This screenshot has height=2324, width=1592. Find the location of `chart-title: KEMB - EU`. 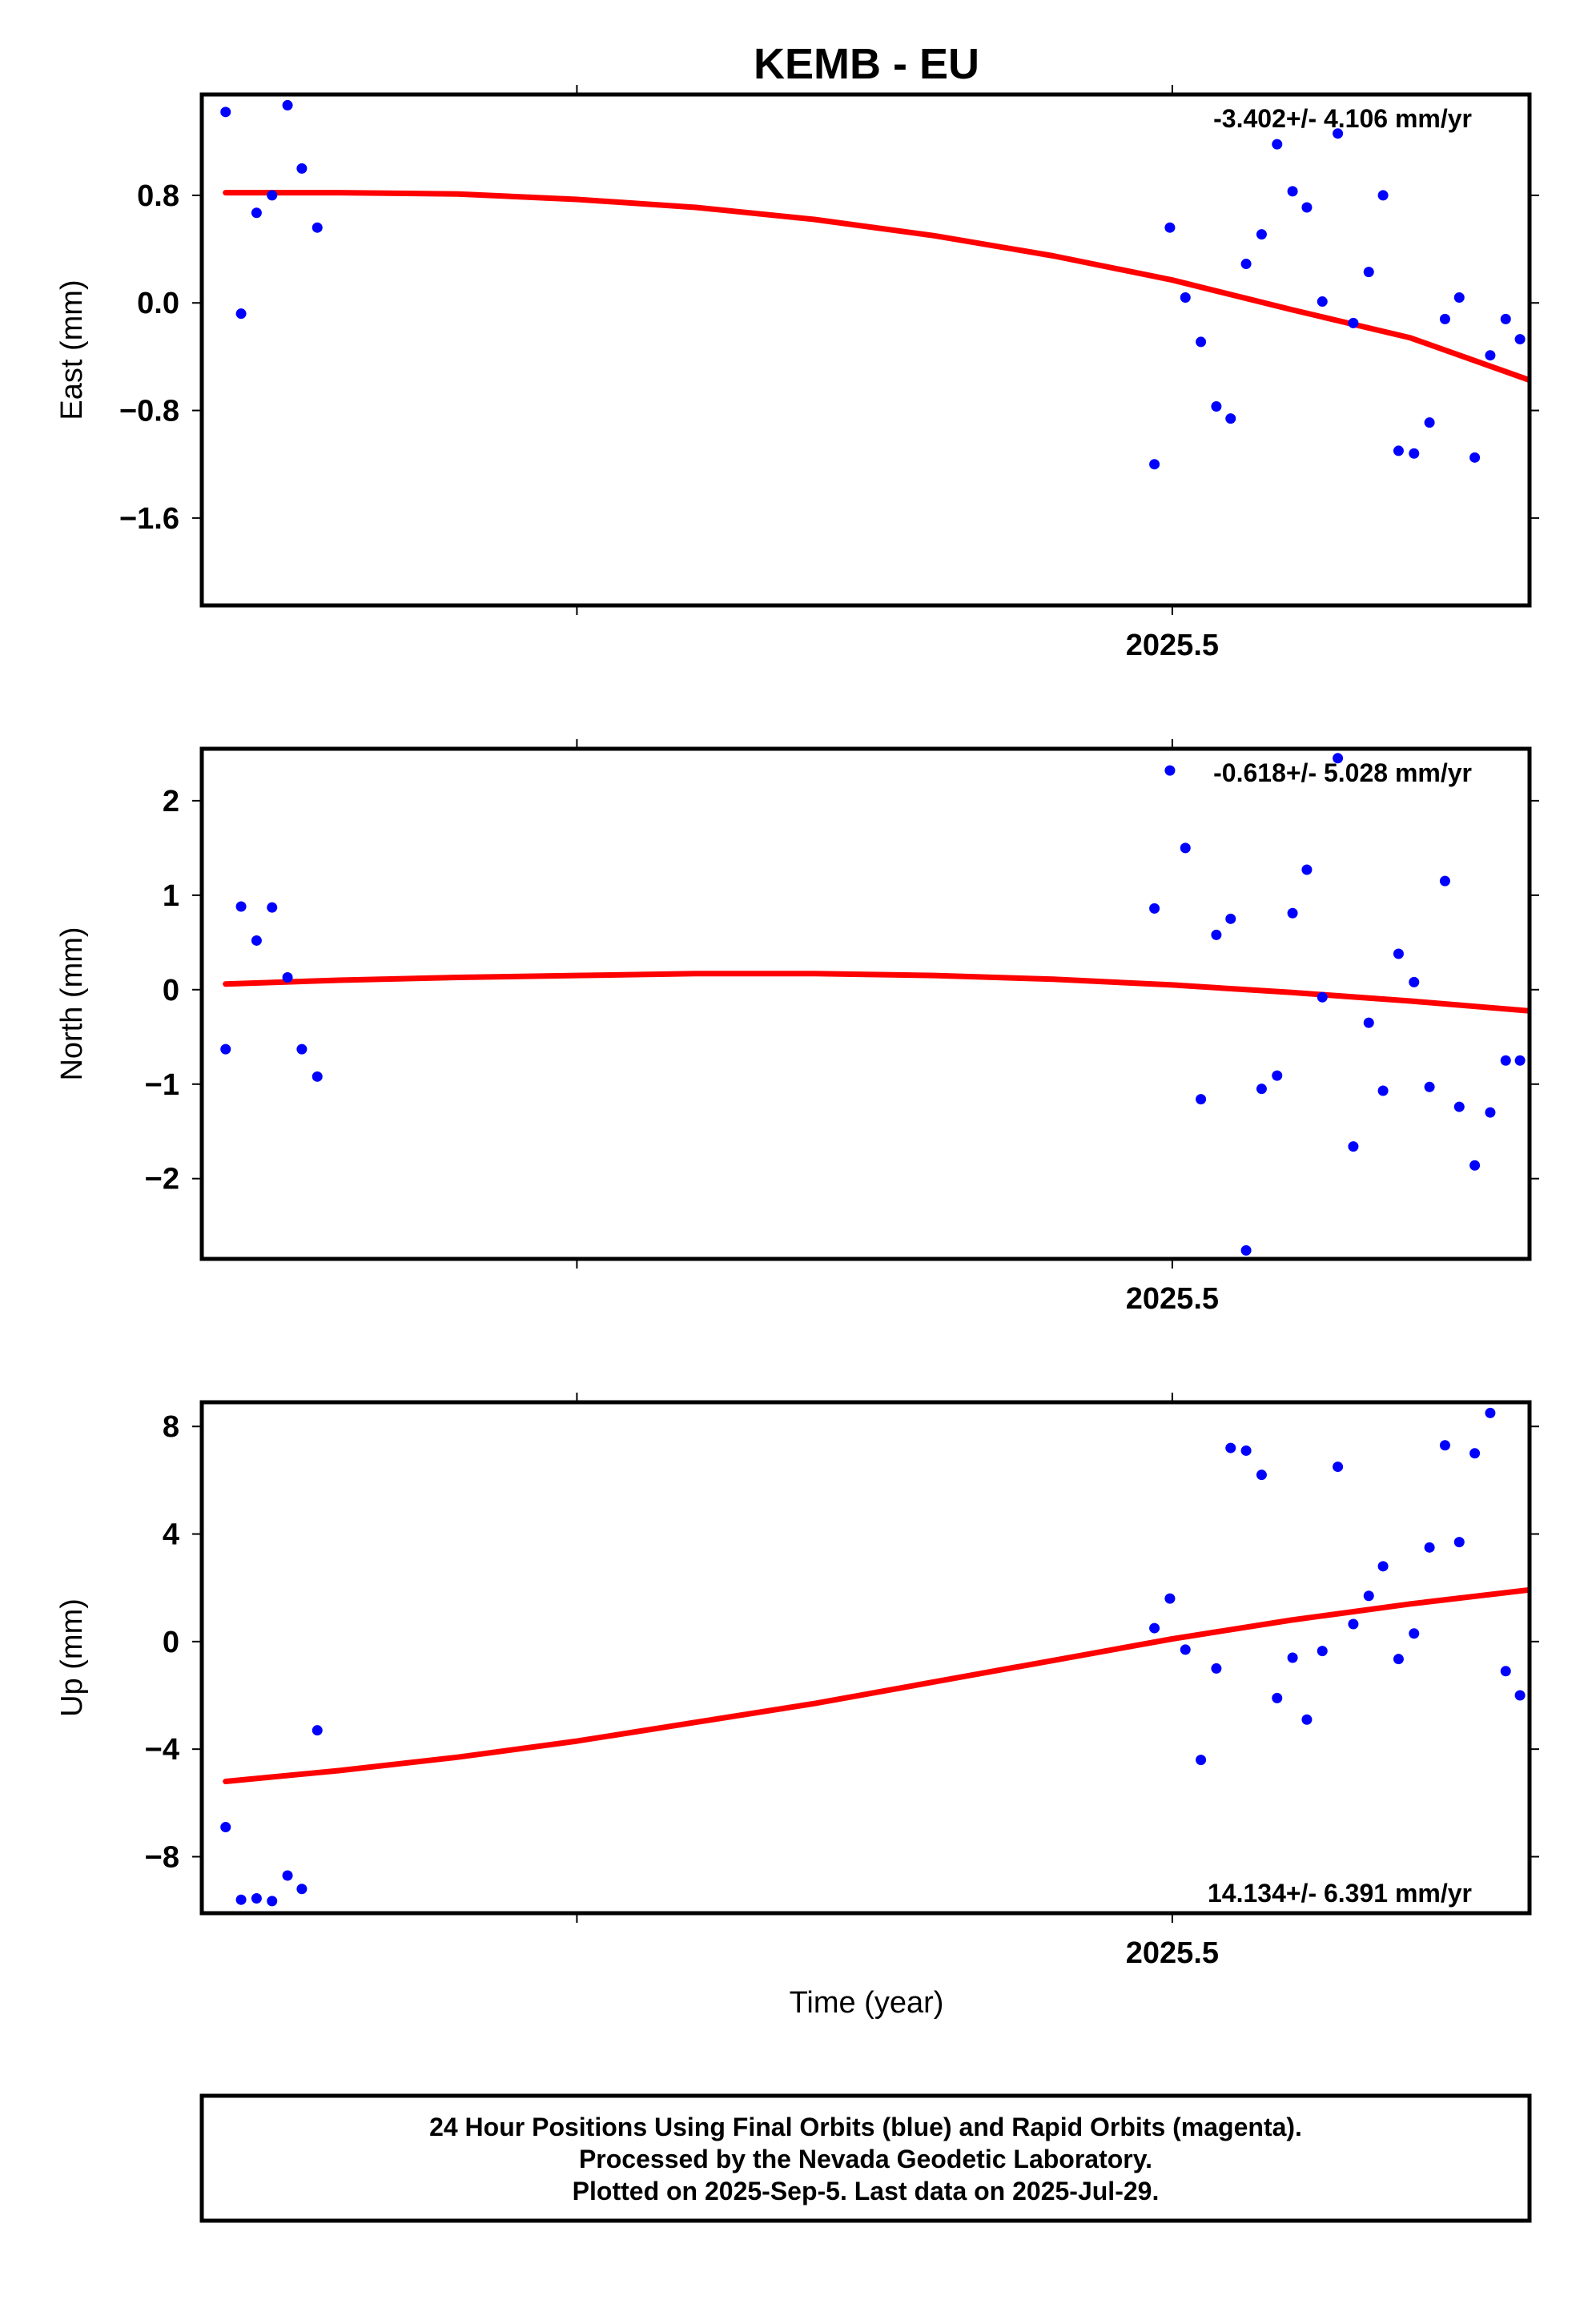

chart-title: KEMB - EU is located at coordinates (866, 64).